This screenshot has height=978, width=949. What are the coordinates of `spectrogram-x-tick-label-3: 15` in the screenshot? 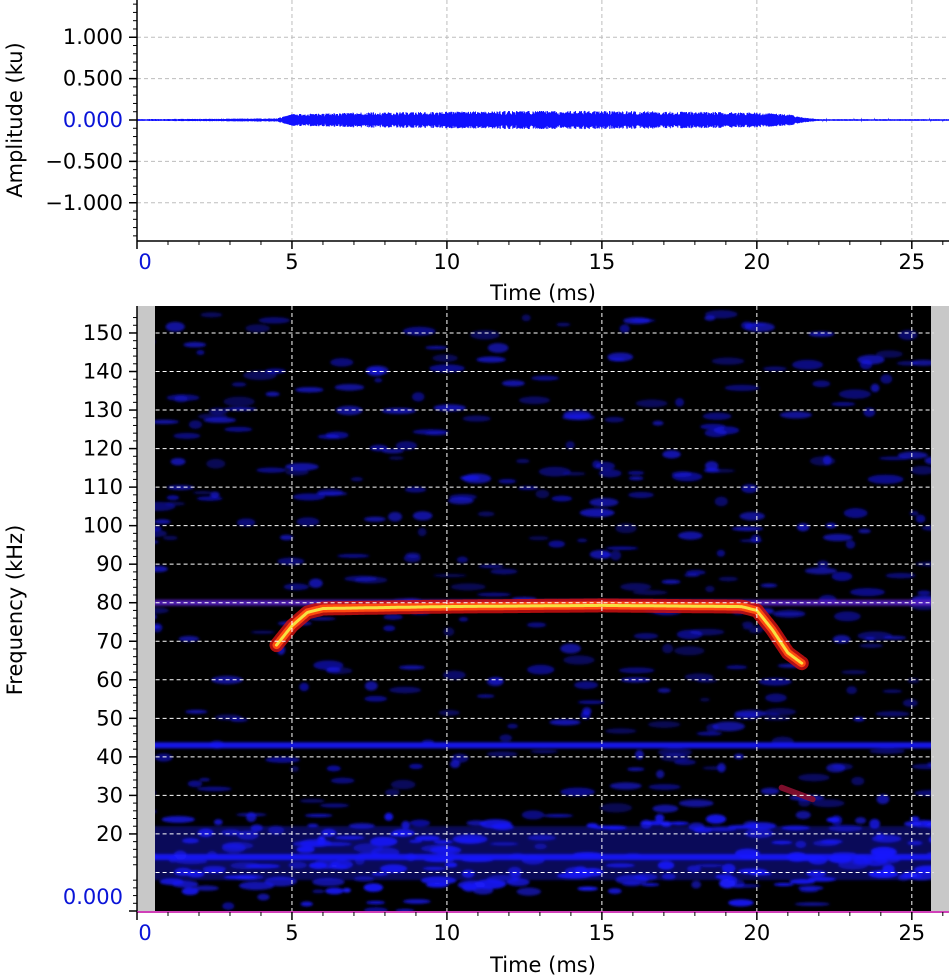 It's located at (602, 933).